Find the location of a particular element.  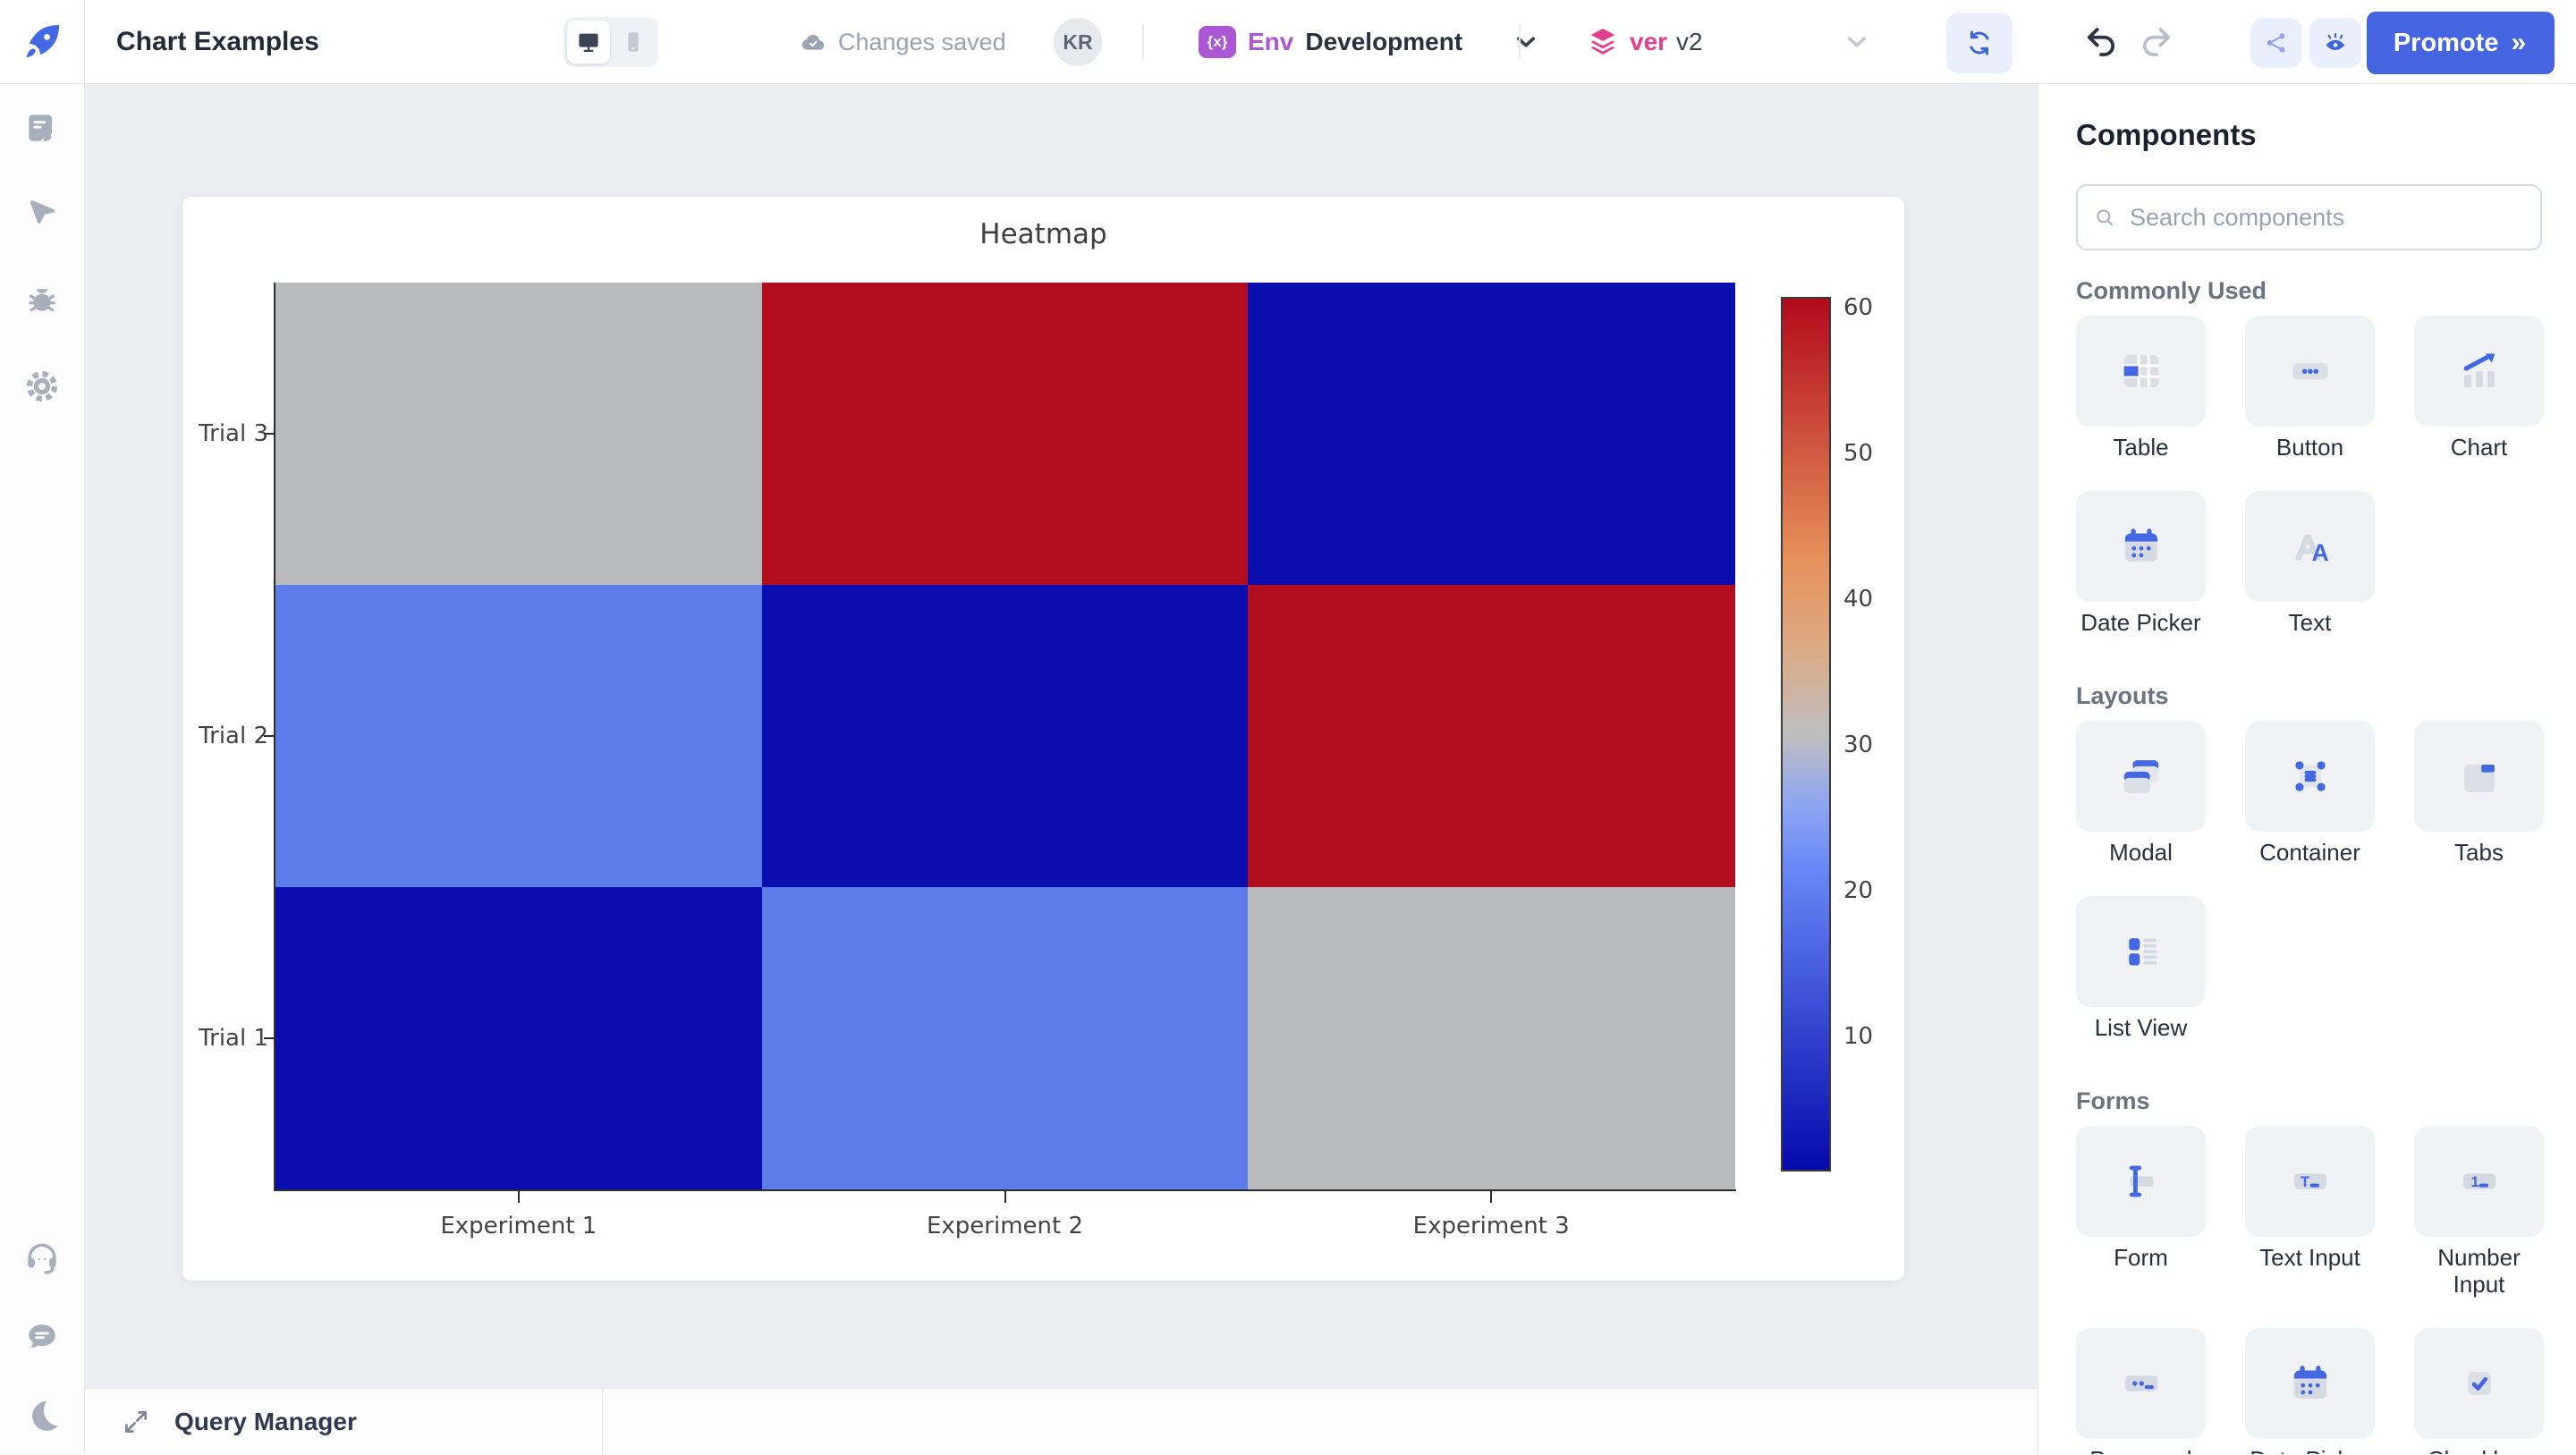

chevron-down-icon is located at coordinates (1857, 42).